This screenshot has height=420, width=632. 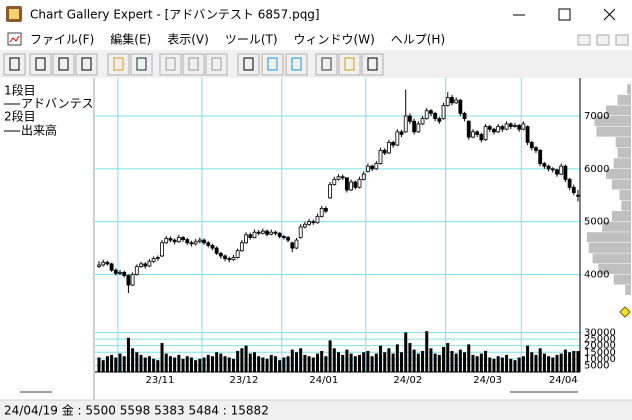 I want to click on x-tick-label: 24/01, so click(x=323, y=380).